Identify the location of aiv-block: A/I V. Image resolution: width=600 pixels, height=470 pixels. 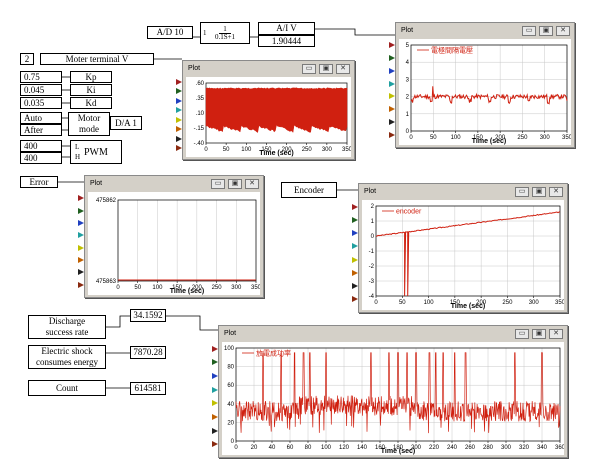
(286, 28).